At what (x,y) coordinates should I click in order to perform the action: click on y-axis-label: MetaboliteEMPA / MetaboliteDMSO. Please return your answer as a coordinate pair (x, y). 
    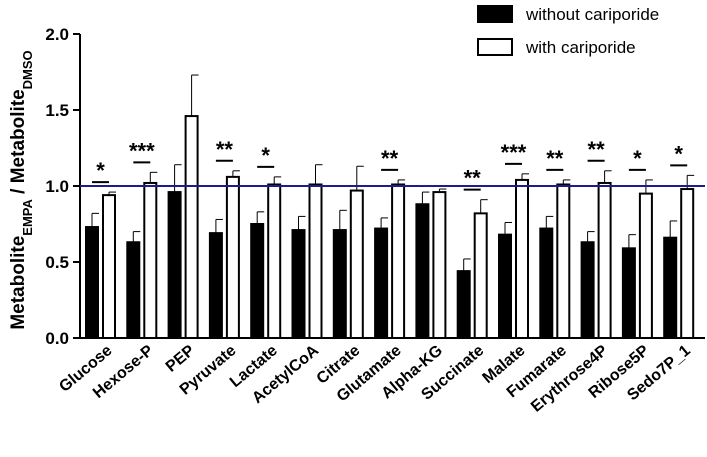
    Looking at the image, I should click on (21, 189).